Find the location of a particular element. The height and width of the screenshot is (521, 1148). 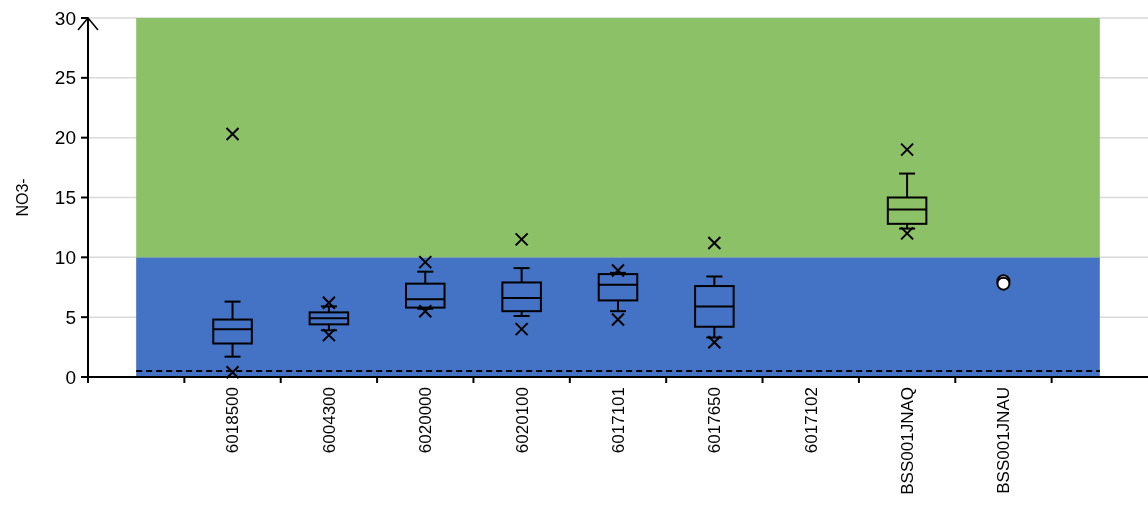

y-tick-label: 10 is located at coordinates (65, 257).